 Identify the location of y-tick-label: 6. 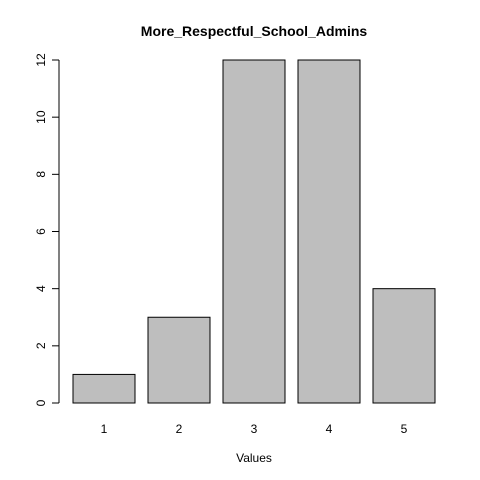
(41, 231).